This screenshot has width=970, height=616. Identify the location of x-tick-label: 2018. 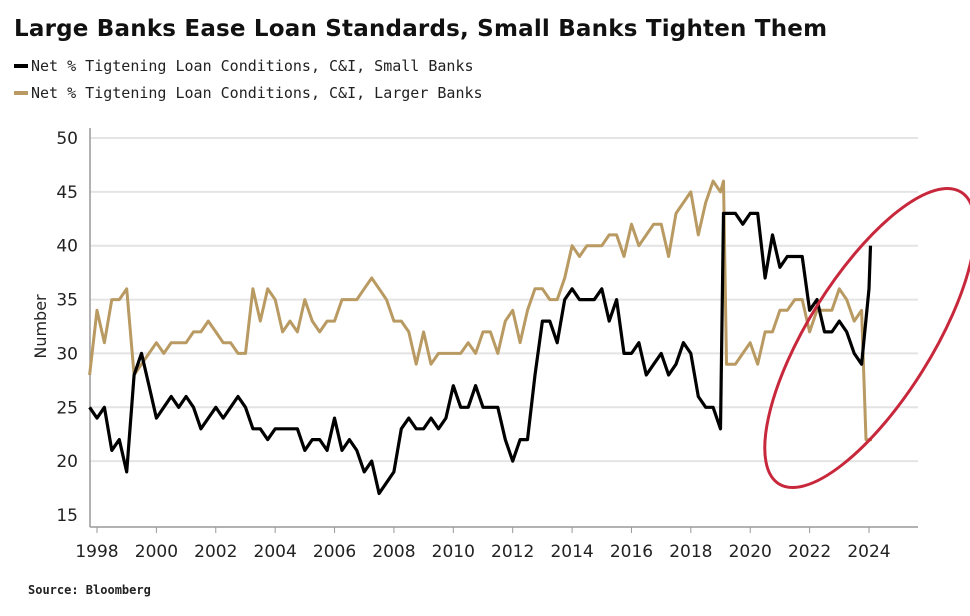
(690, 552).